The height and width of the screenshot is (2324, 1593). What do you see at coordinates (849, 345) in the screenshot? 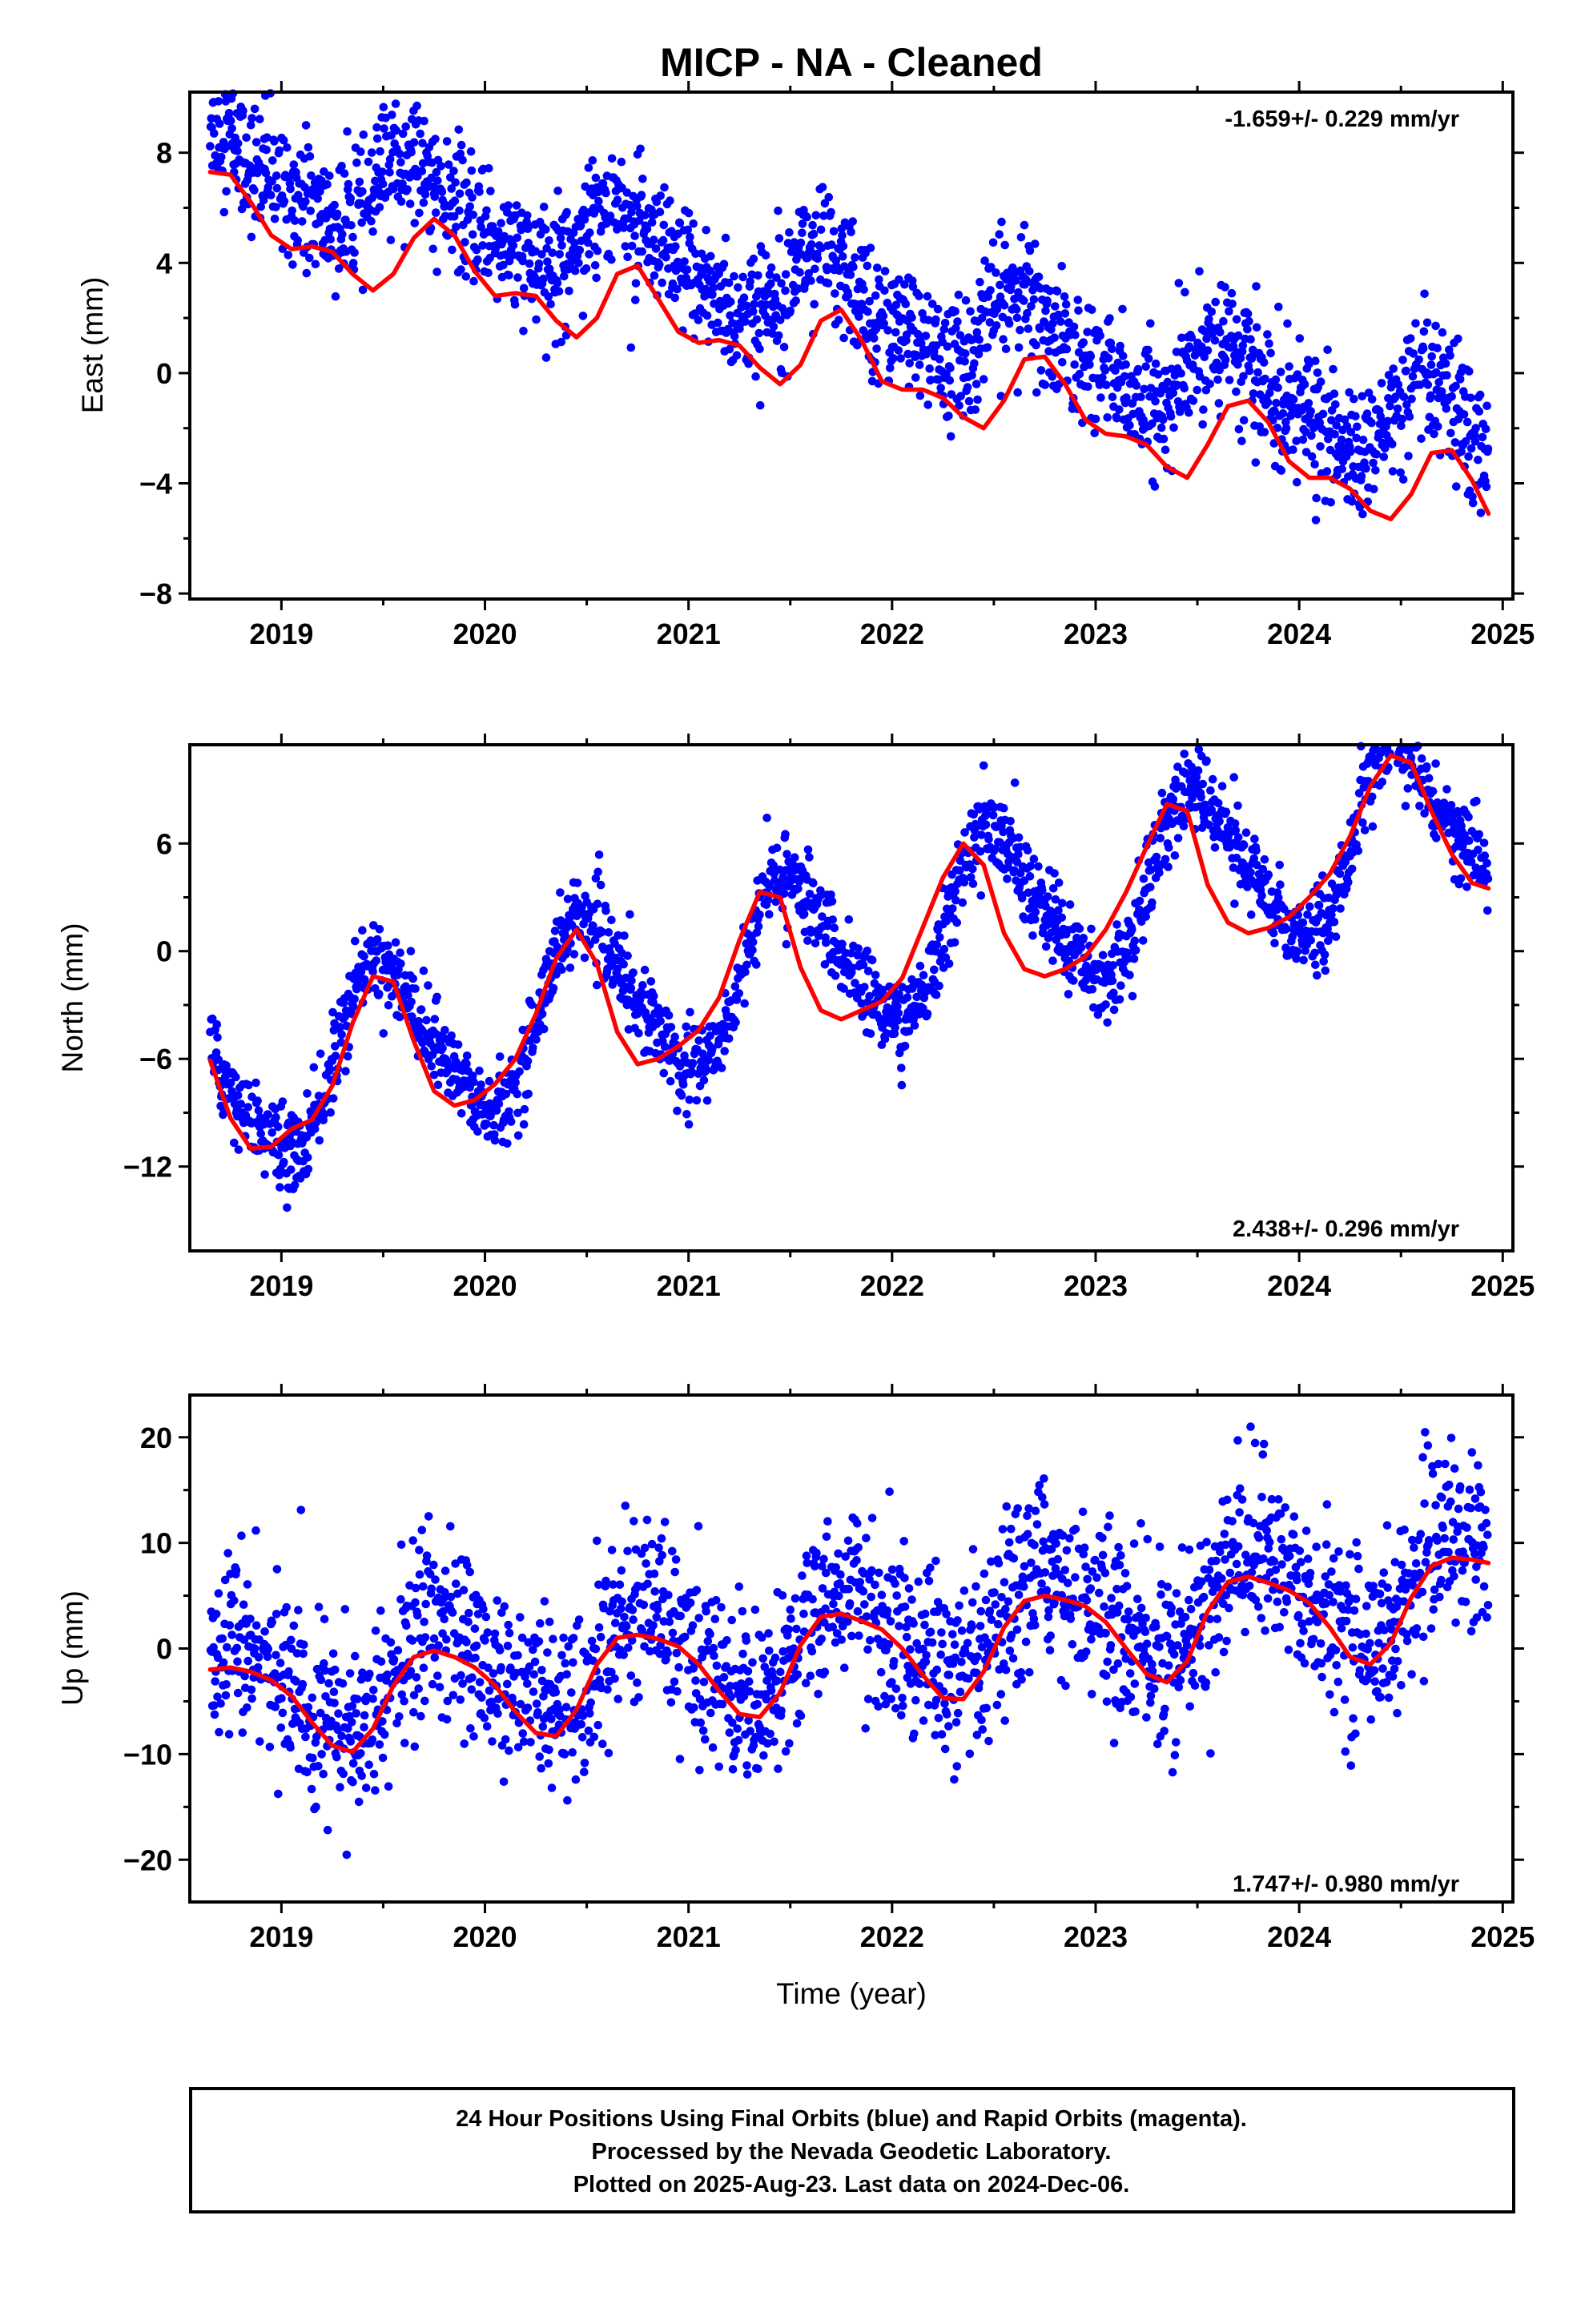
I see `east-fit-line` at bounding box center [849, 345].